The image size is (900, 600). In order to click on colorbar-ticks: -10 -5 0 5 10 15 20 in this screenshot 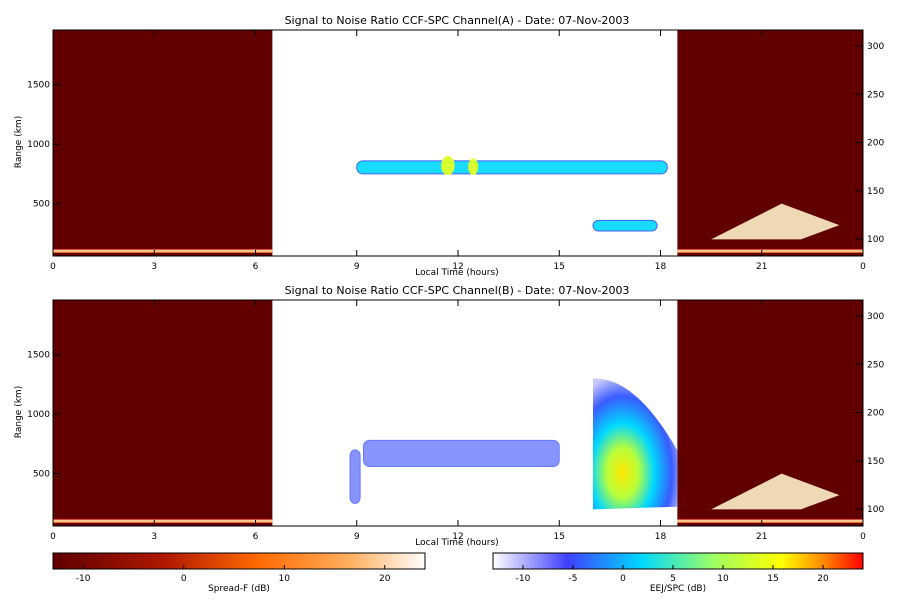, I will do `click(672, 574)`.